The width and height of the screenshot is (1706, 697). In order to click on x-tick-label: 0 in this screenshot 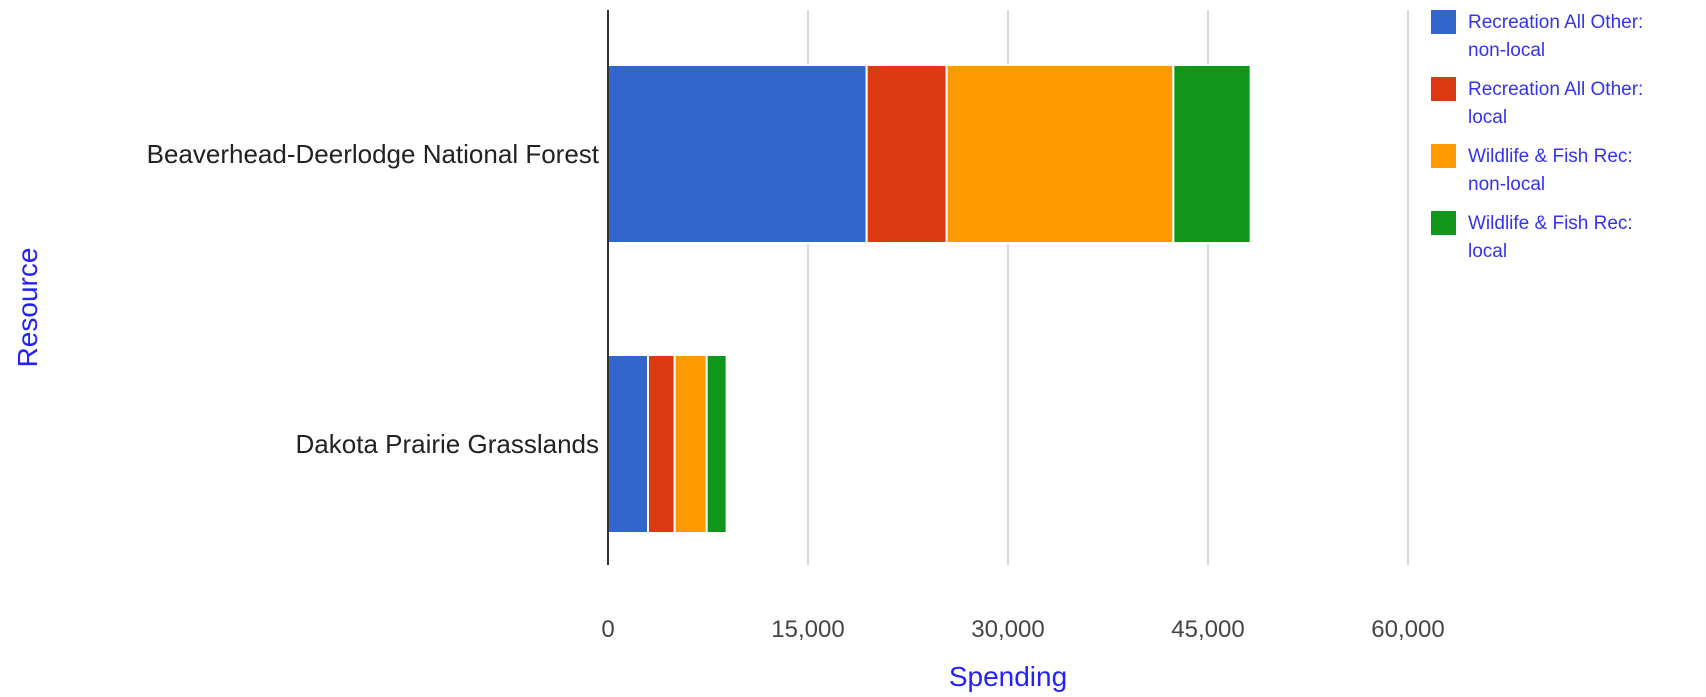, I will do `click(607, 629)`.